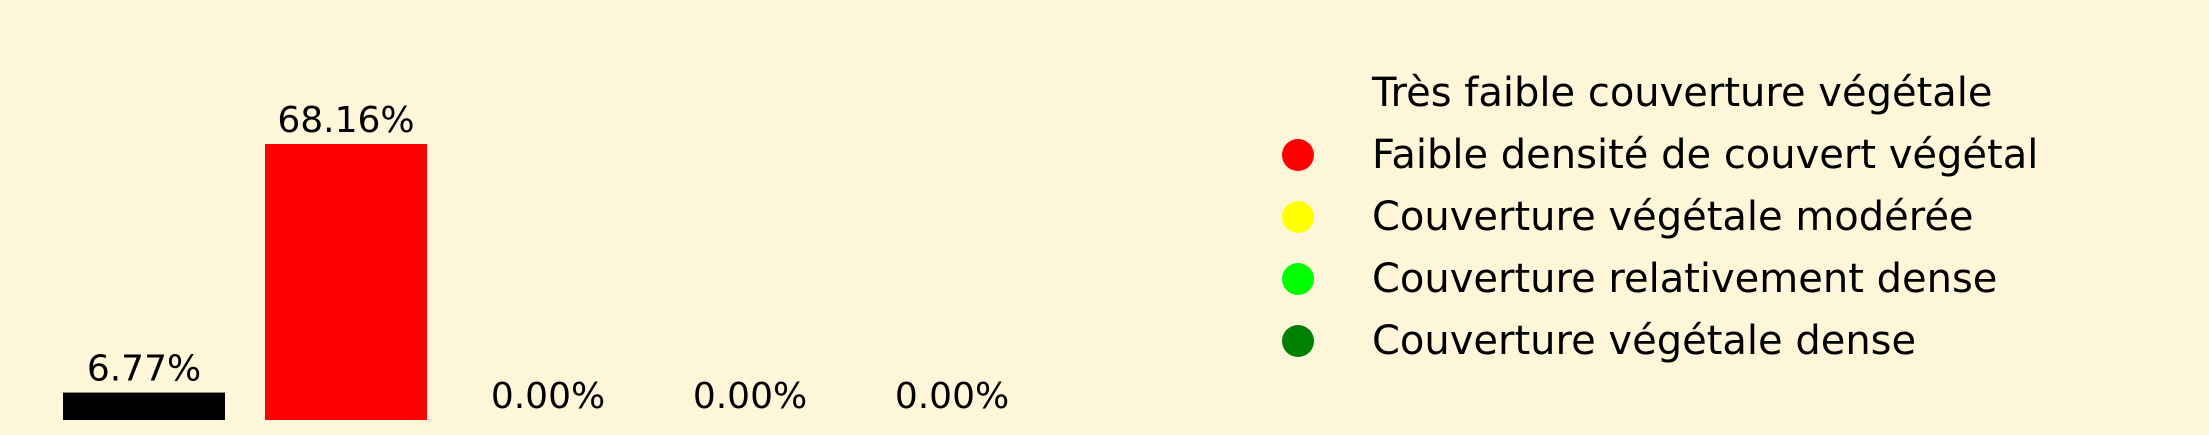  I want to click on legend-label: Couverture relativement dense, so click(1685, 279).